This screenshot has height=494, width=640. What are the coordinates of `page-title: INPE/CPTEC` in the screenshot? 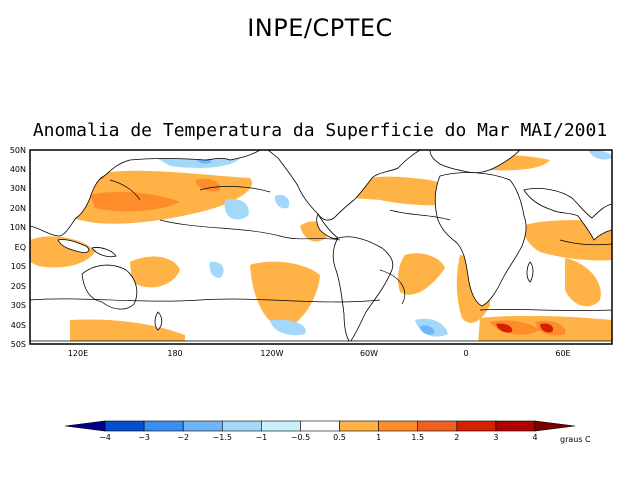 It's located at (320, 28).